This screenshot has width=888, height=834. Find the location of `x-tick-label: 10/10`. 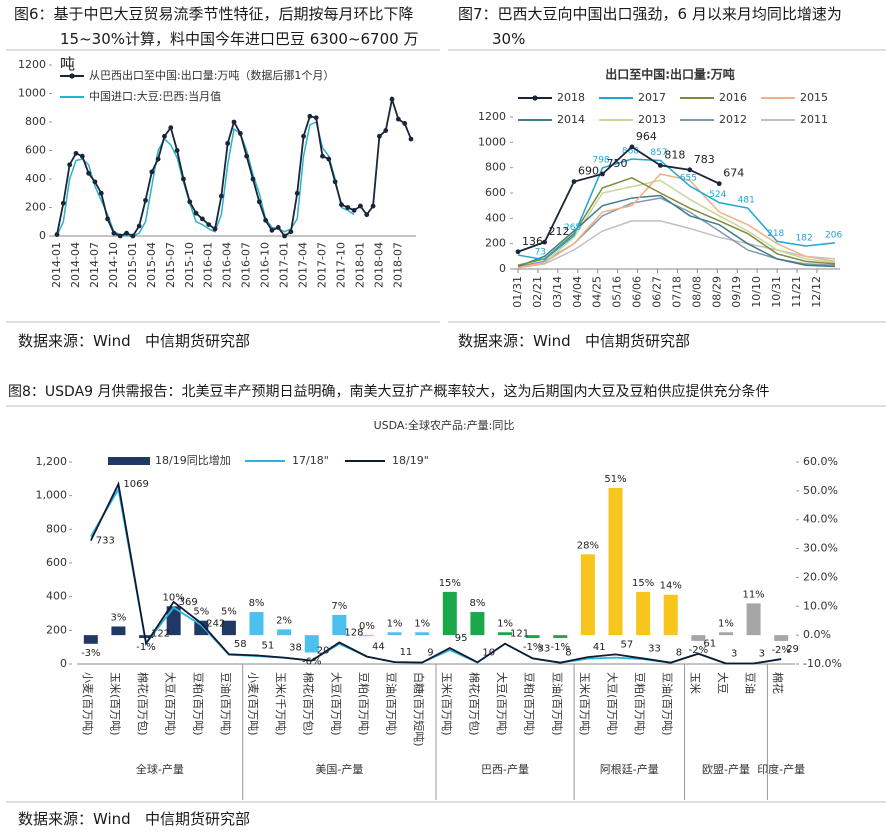

x-tick-label: 10/10 is located at coordinates (756, 292).